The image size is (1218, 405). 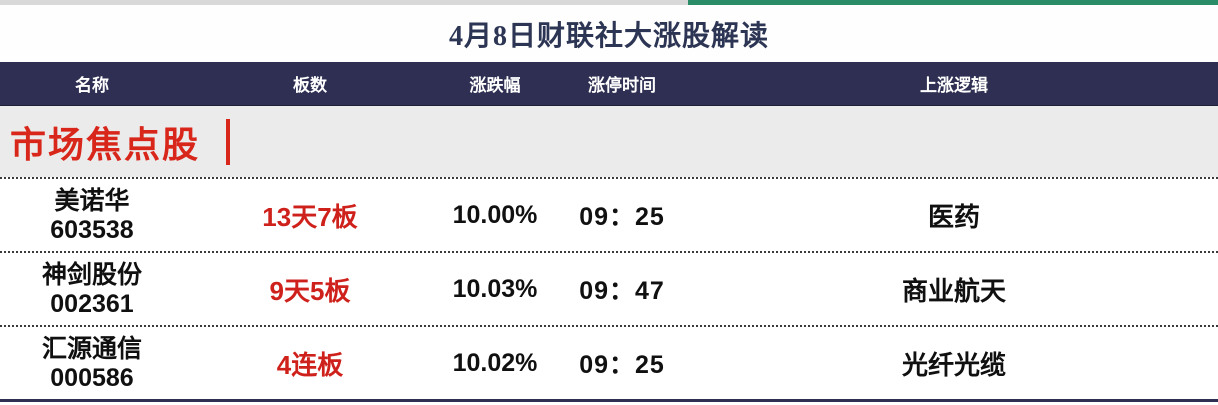 What do you see at coordinates (310, 364) in the screenshot?
I see `boards-cell: 4连板` at bounding box center [310, 364].